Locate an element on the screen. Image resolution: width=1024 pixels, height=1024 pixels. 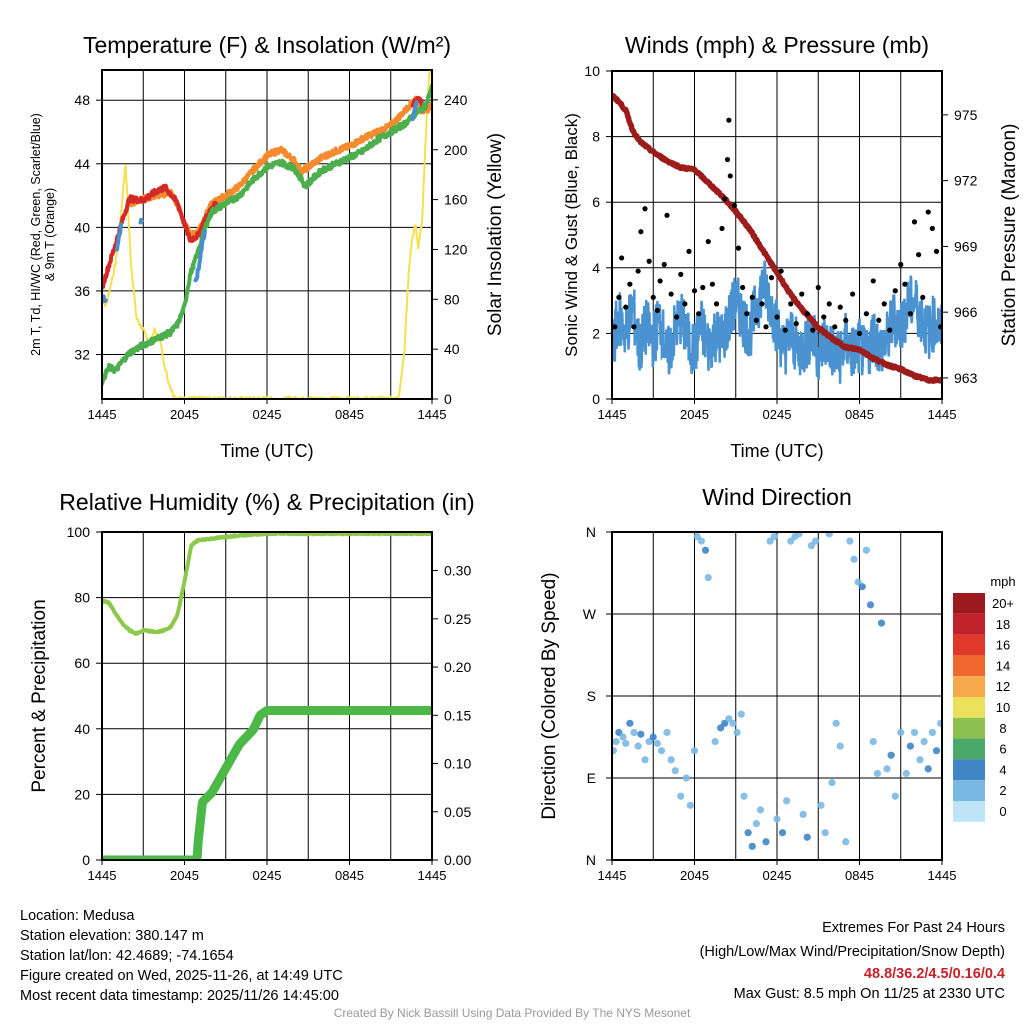
y-tick-label: 0 is located at coordinates (86, 860).